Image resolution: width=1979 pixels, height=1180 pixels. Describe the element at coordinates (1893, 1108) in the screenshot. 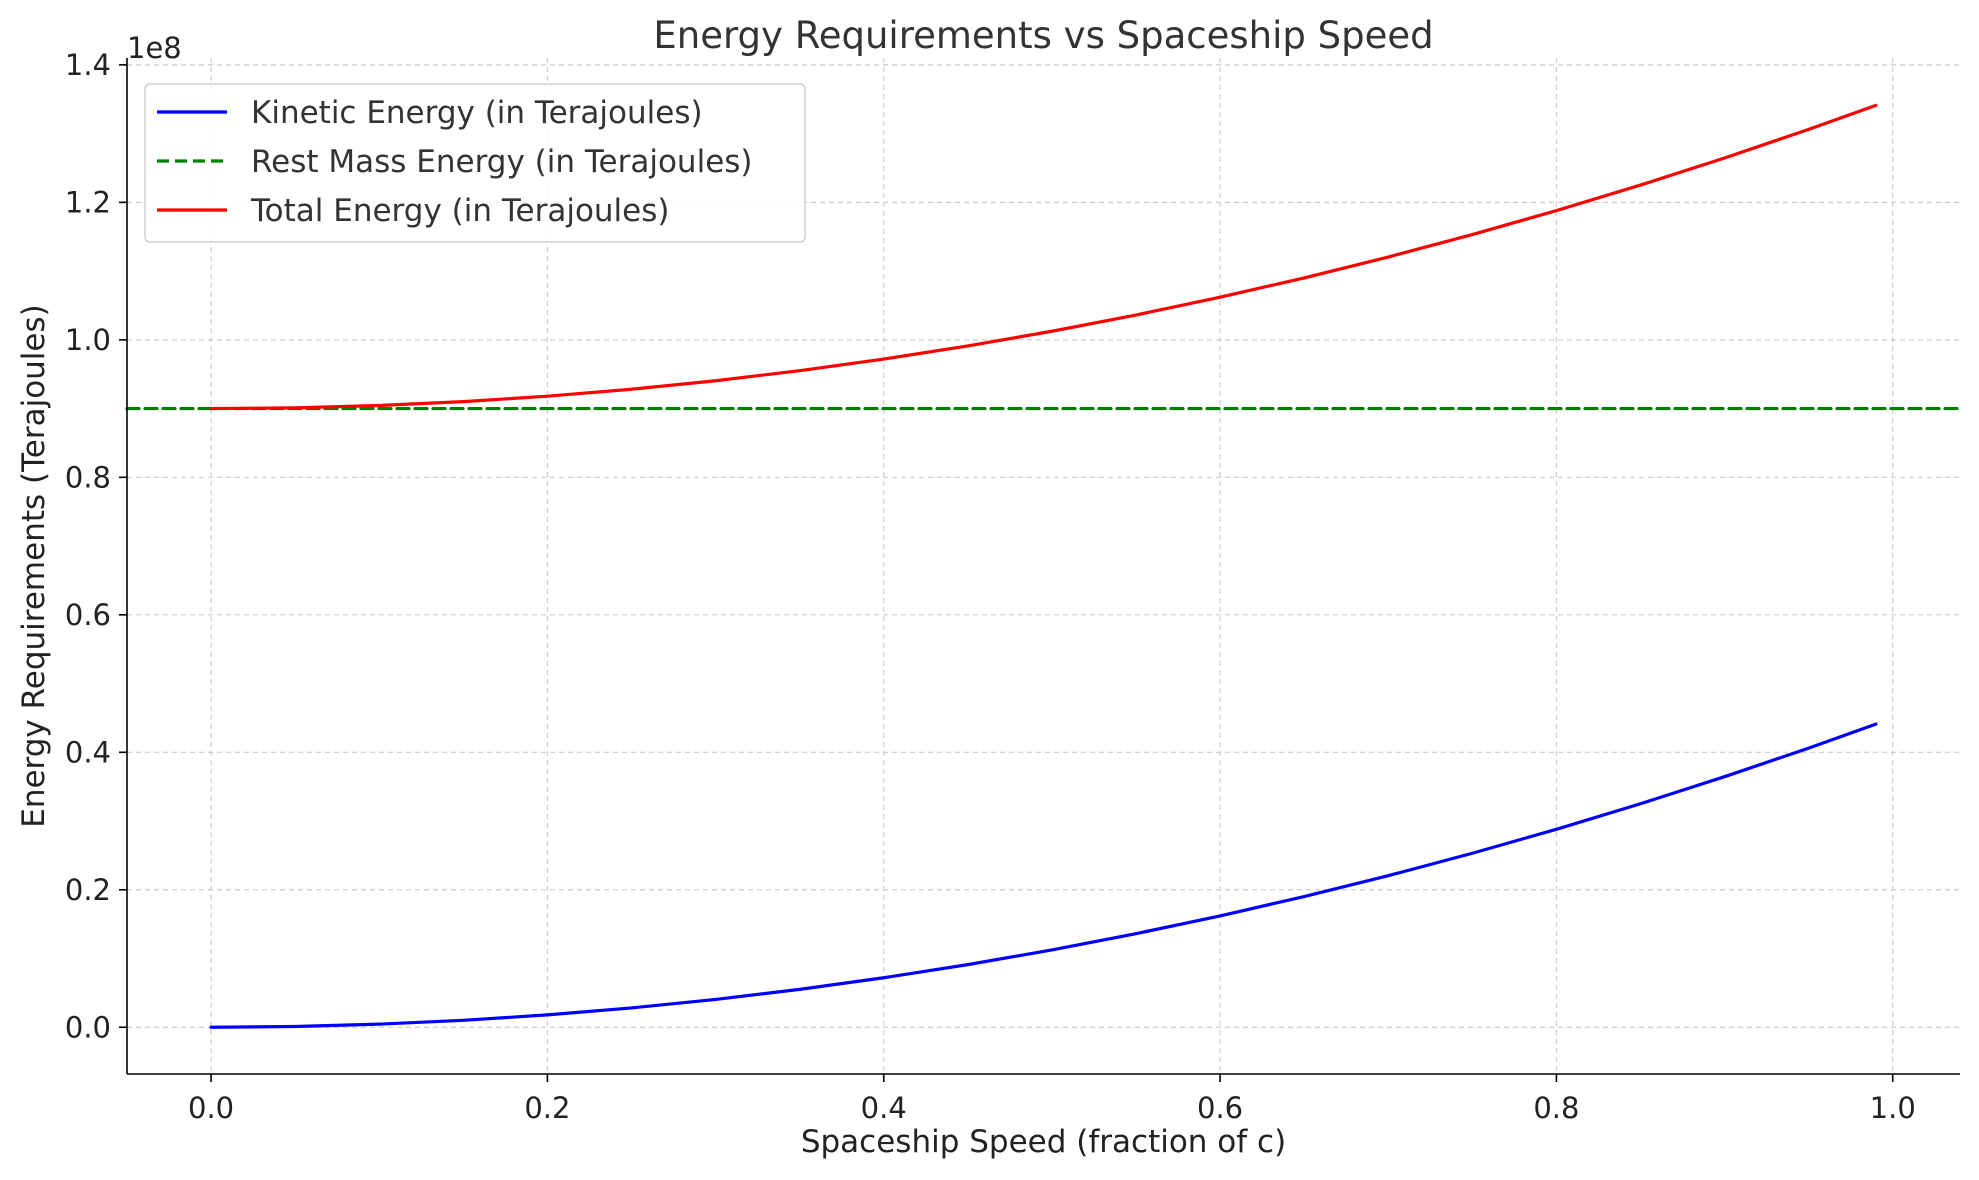

I see `x-tick-label-5: 1.0` at that location.